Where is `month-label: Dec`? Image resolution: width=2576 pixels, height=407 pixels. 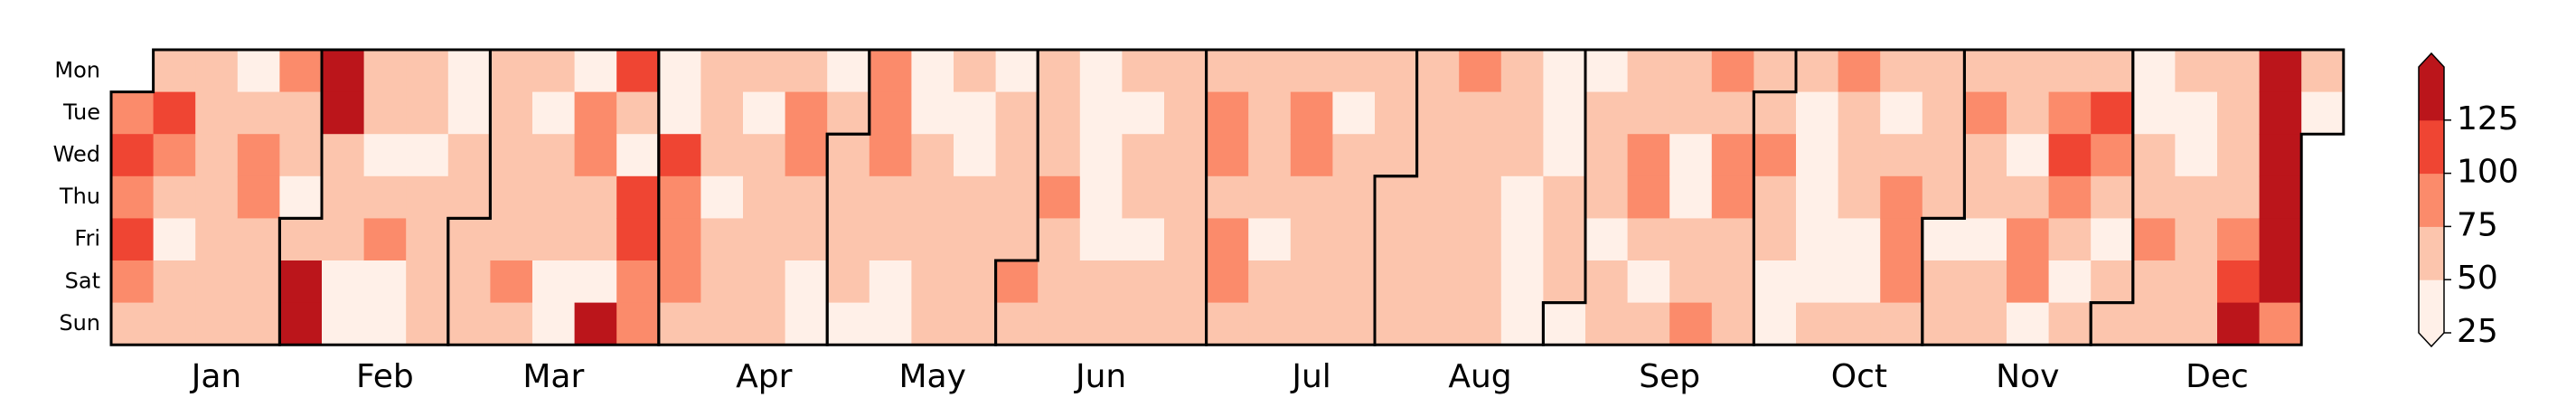 month-label: Dec is located at coordinates (2217, 376).